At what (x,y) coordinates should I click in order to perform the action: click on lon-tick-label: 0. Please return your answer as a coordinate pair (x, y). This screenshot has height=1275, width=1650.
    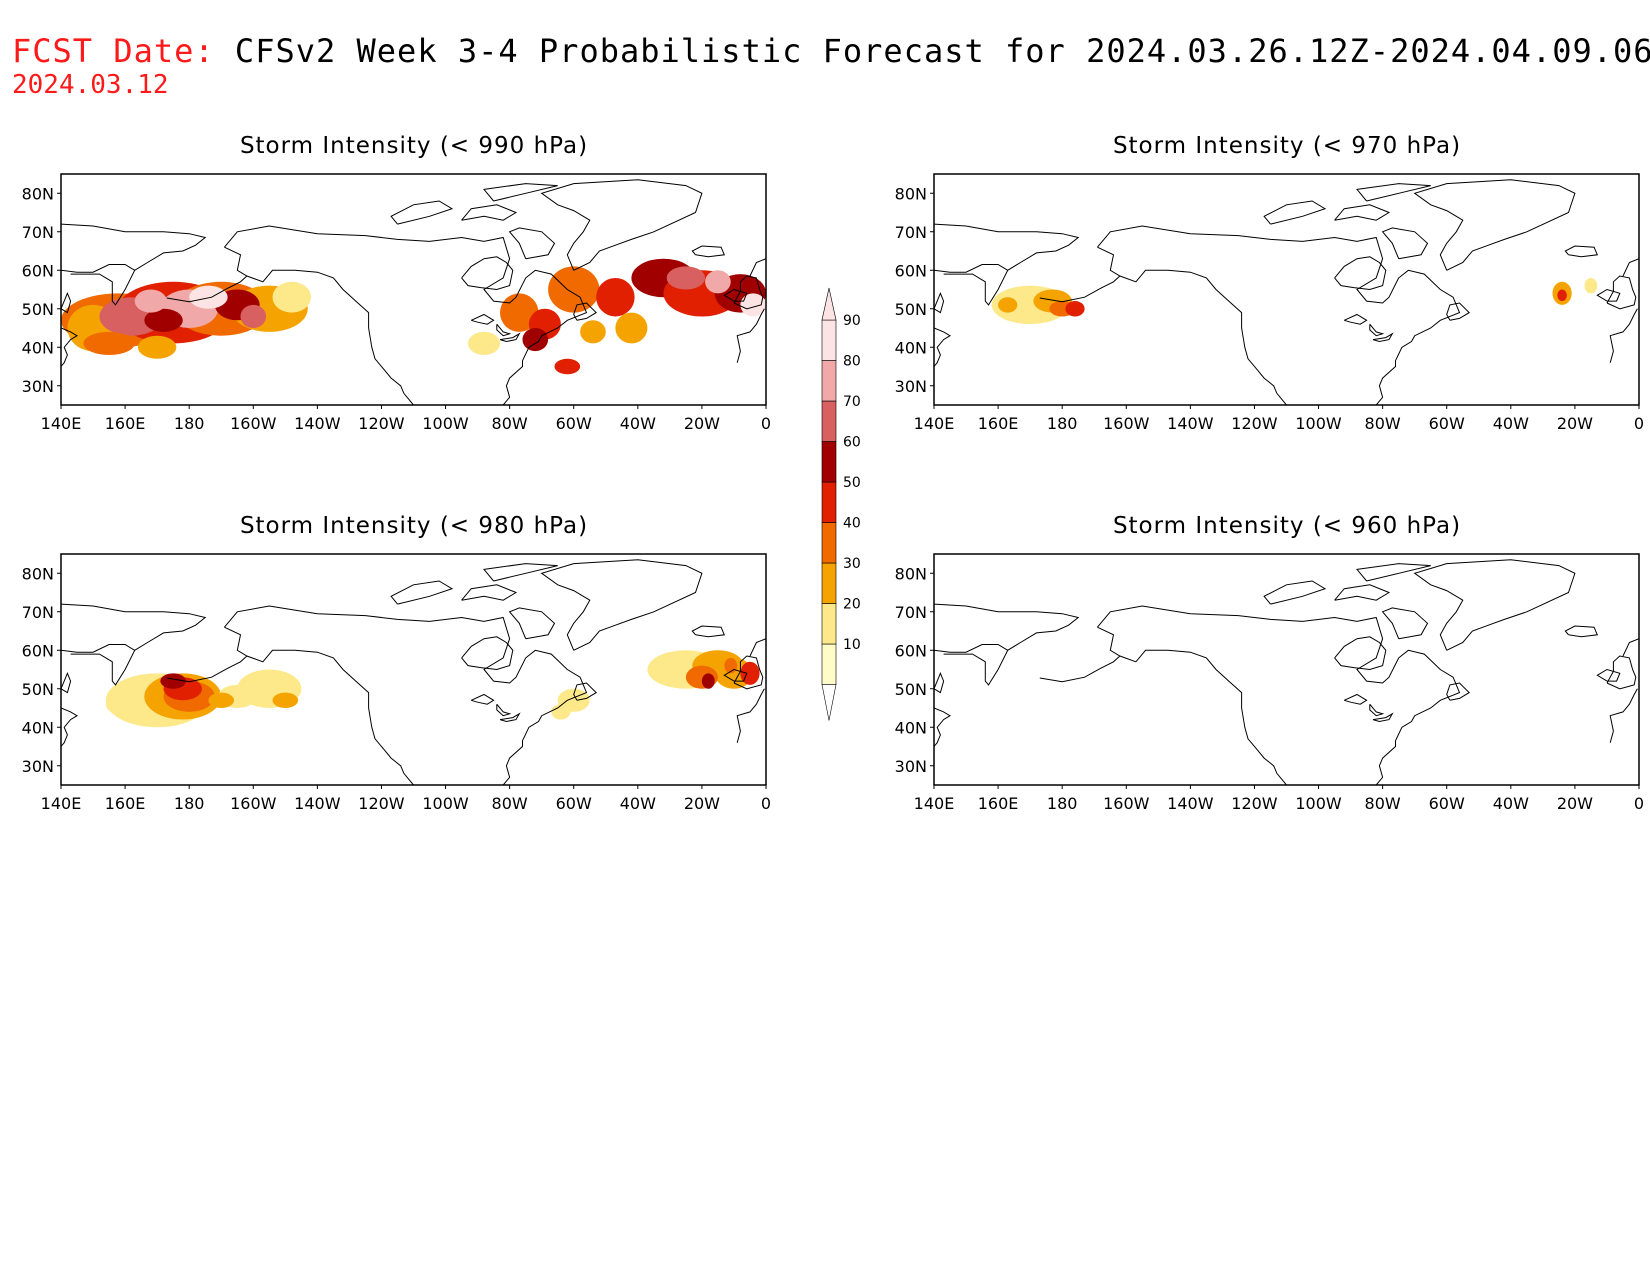
    Looking at the image, I should click on (1639, 423).